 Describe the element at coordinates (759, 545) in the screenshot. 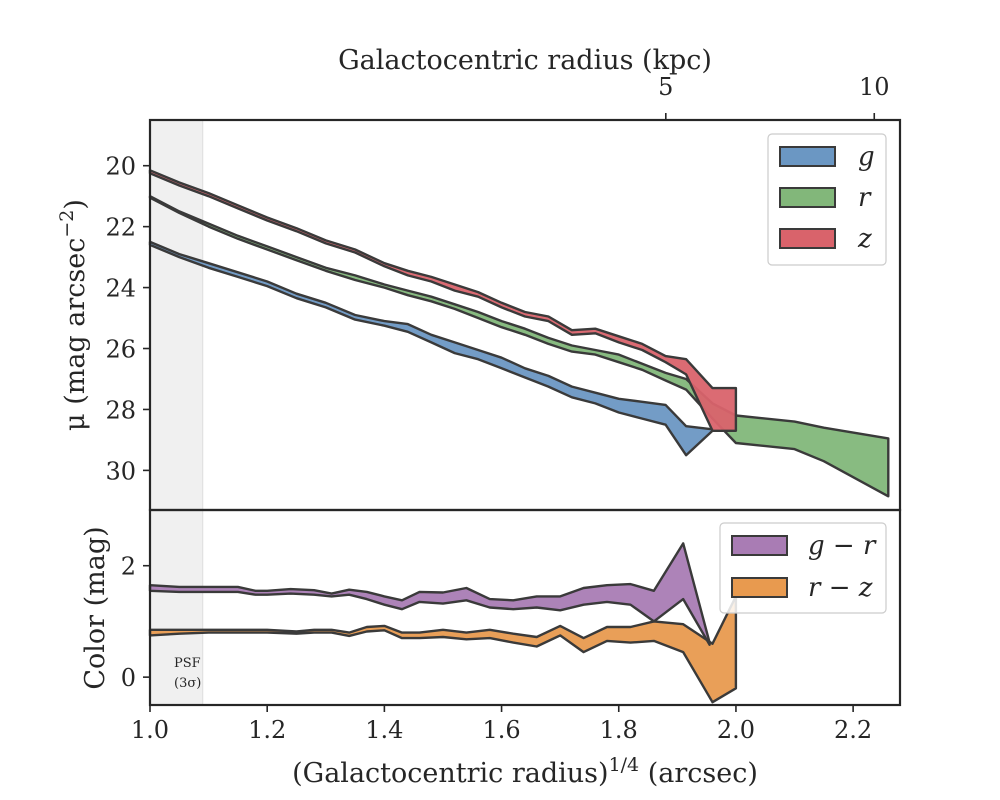

I see `legend-swatch-g-minus-r` at that location.